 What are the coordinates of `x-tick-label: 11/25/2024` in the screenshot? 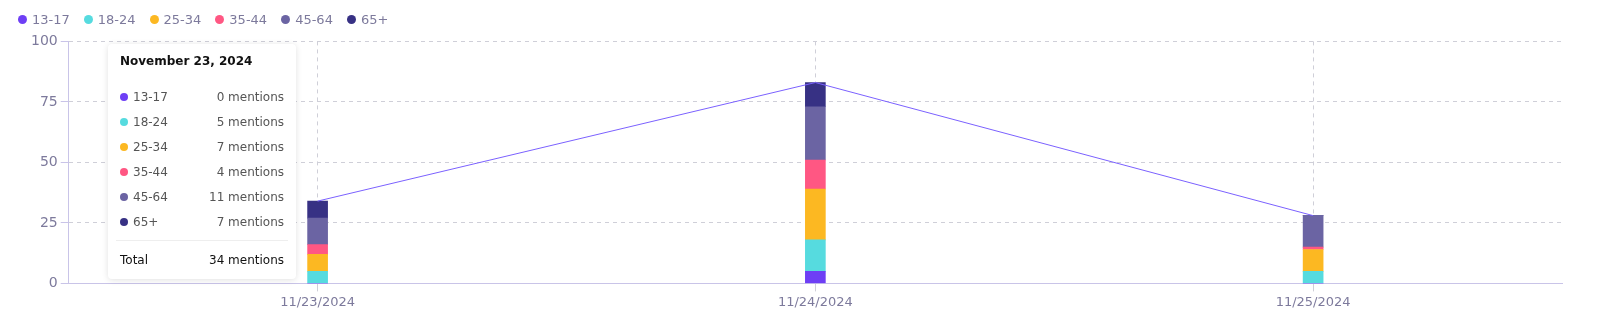 It's located at (1313, 301).